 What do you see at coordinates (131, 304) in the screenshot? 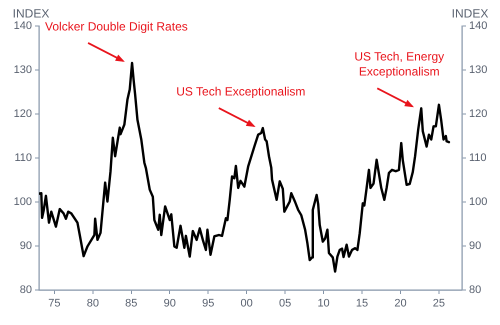
I see `x-tick-label: 85` at bounding box center [131, 304].